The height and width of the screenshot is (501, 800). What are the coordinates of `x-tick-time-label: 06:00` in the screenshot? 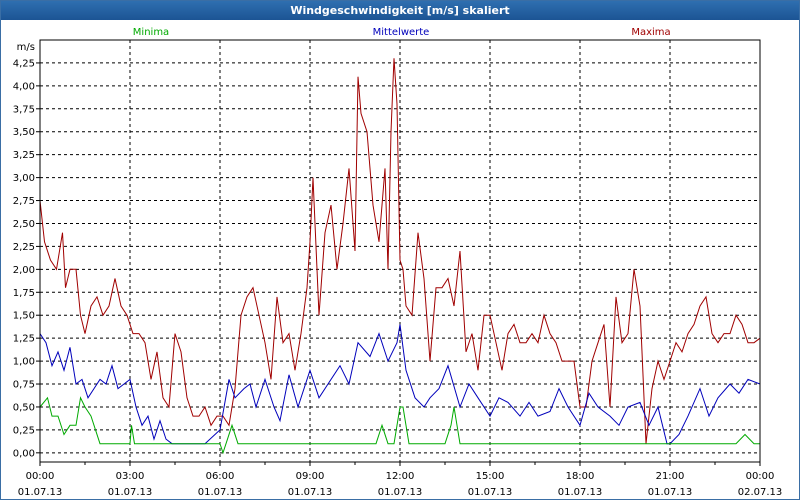 It's located at (220, 476).